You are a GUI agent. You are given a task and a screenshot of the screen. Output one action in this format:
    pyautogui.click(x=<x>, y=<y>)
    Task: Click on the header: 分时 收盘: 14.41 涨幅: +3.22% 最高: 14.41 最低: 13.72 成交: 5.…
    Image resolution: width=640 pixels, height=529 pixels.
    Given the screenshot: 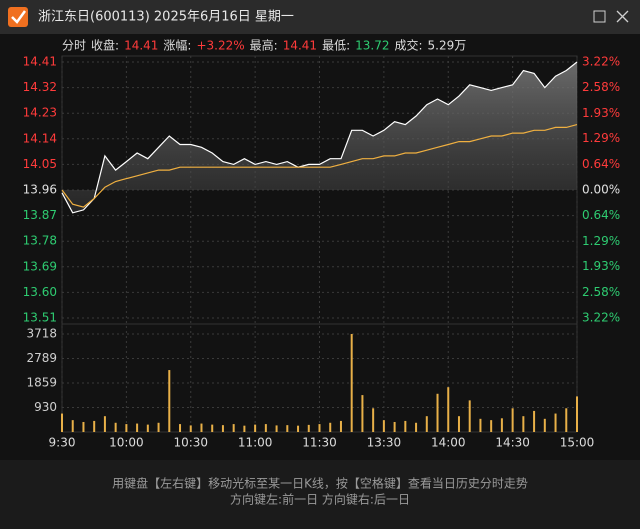 What is the action you would take?
    pyautogui.click(x=264, y=45)
    